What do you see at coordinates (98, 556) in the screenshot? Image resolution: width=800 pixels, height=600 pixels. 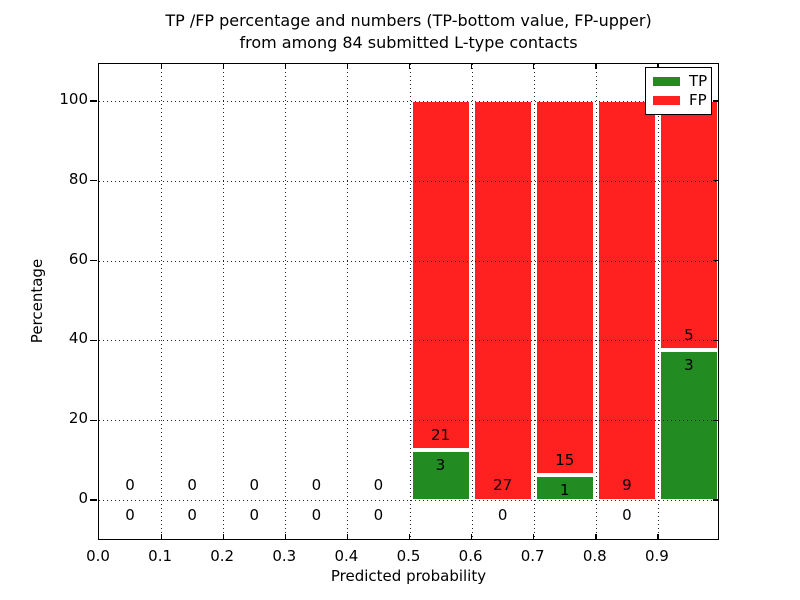 I see `x-tick-label: 0.0` at bounding box center [98, 556].